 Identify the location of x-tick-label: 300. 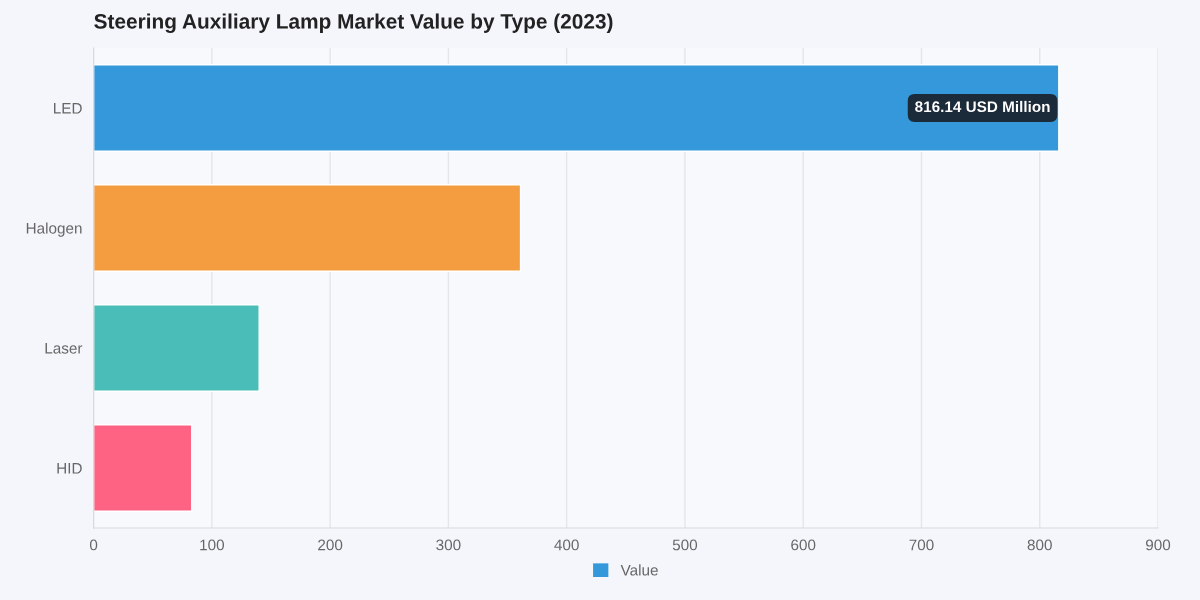
(448, 545).